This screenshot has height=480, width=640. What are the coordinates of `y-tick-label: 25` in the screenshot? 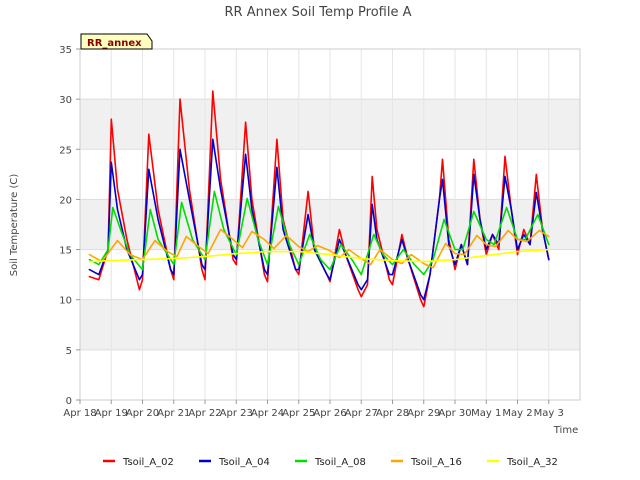 It's located at (65, 150).